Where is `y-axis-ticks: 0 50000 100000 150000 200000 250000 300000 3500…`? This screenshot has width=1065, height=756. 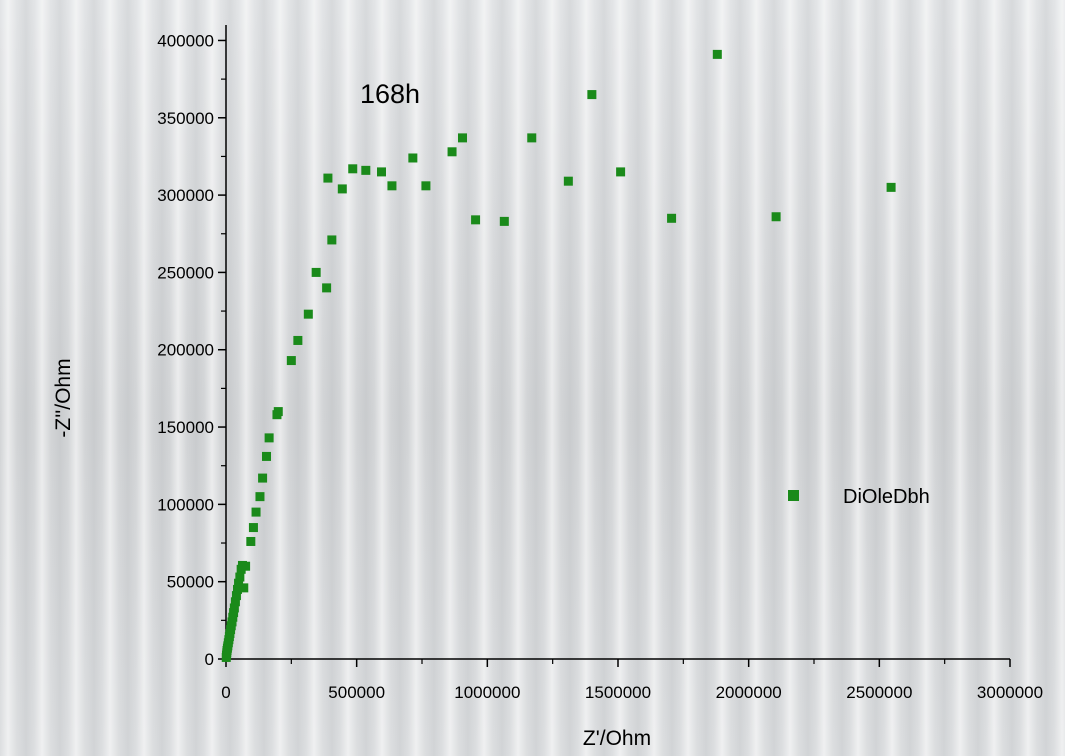
y-axis-ticks: 0 50000 100000 150000 200000 250000 300000 3500… is located at coordinates (191, 350).